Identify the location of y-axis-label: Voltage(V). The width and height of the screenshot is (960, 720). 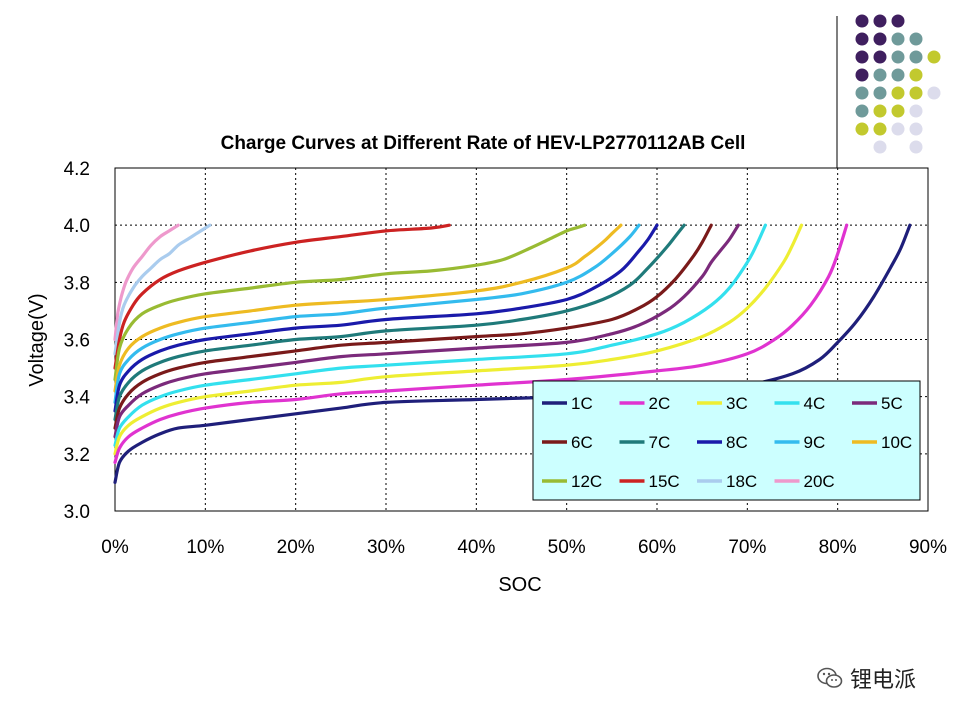
(37, 339).